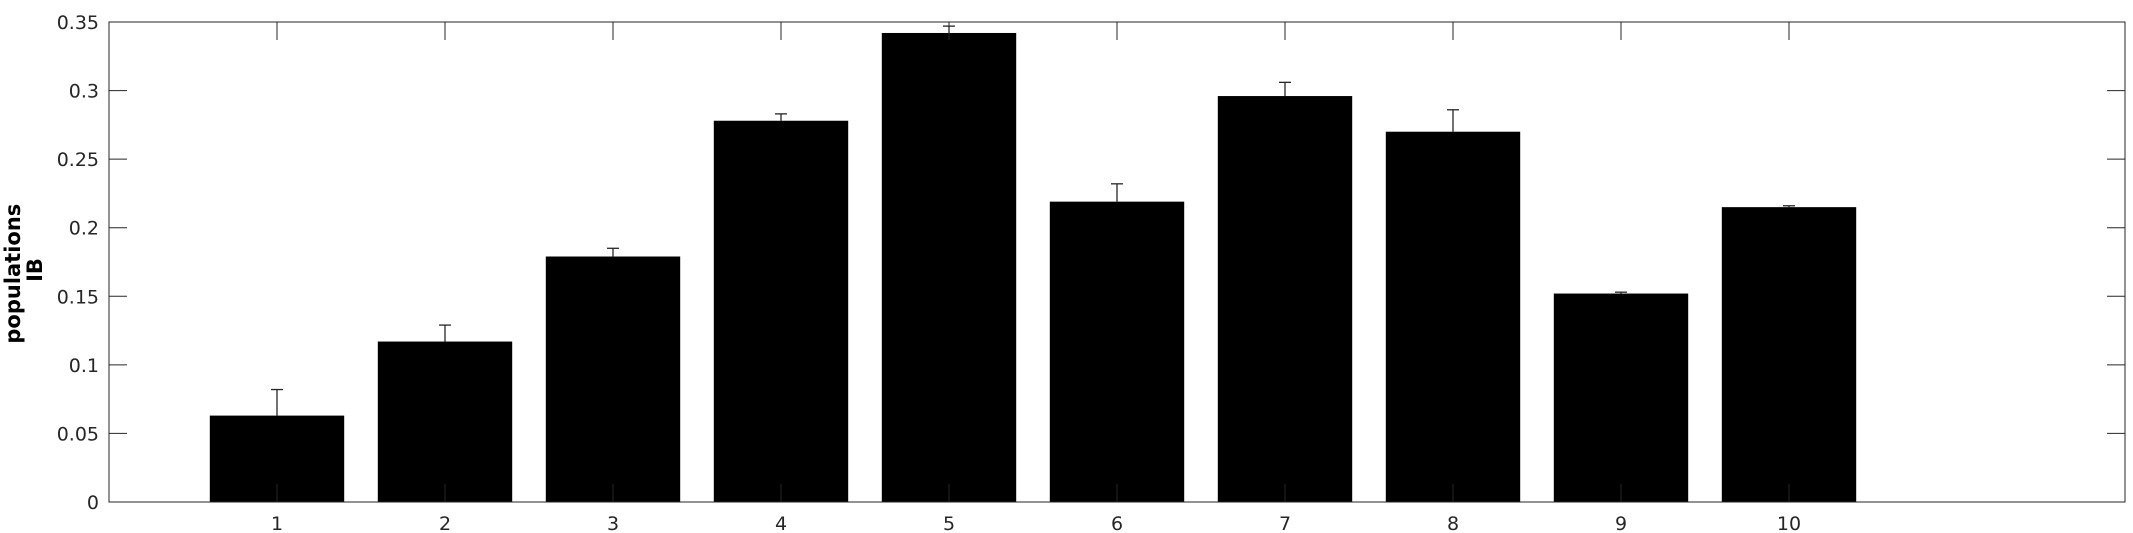  I want to click on y-tick-label-5: 0.25, so click(78, 160).